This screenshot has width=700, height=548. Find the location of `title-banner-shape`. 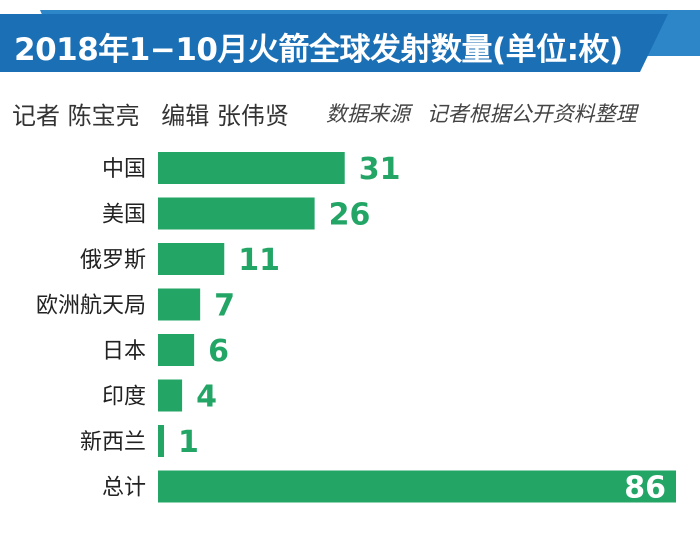

title-banner-shape is located at coordinates (350, 41).